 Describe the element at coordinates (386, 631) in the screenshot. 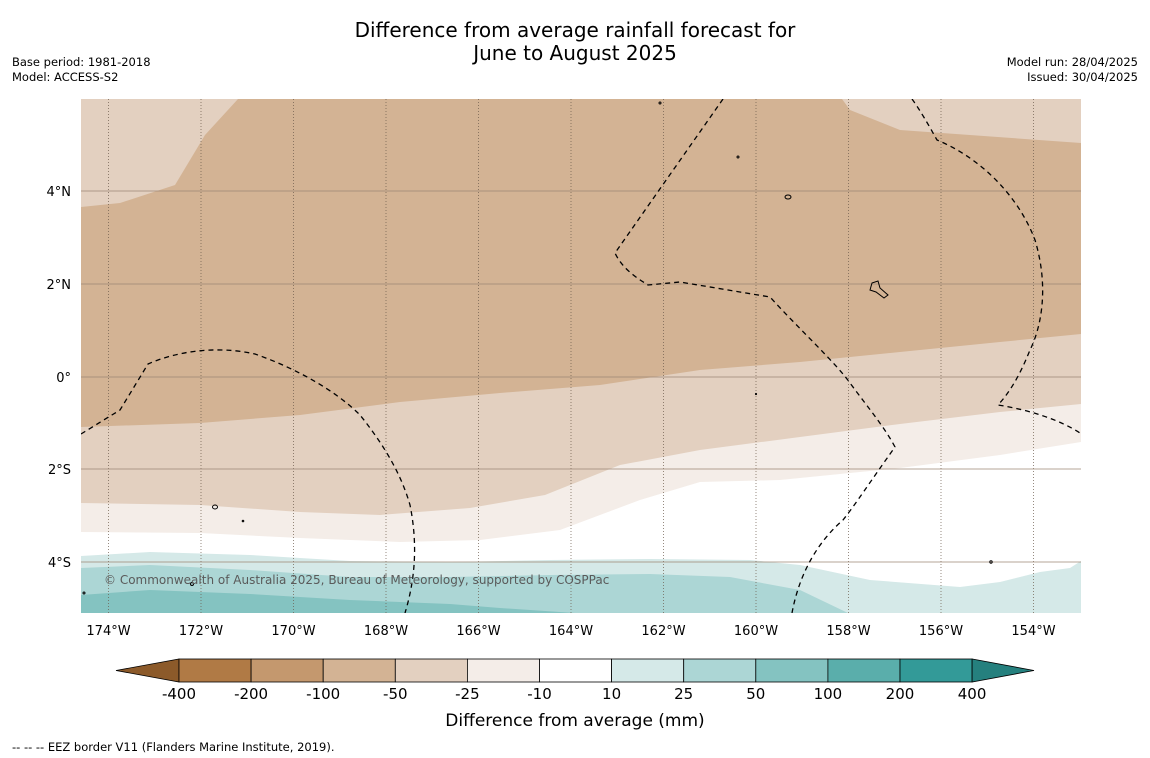

I see `lon-label: 168°W` at that location.